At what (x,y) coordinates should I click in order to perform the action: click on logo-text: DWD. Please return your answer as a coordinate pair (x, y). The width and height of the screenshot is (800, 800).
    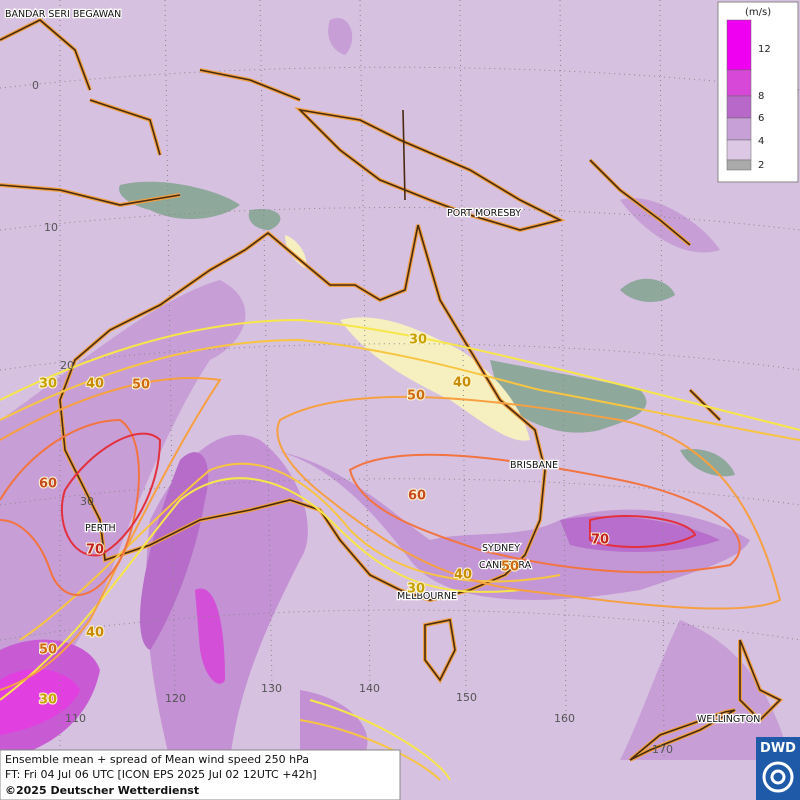
    Looking at the image, I should click on (778, 748).